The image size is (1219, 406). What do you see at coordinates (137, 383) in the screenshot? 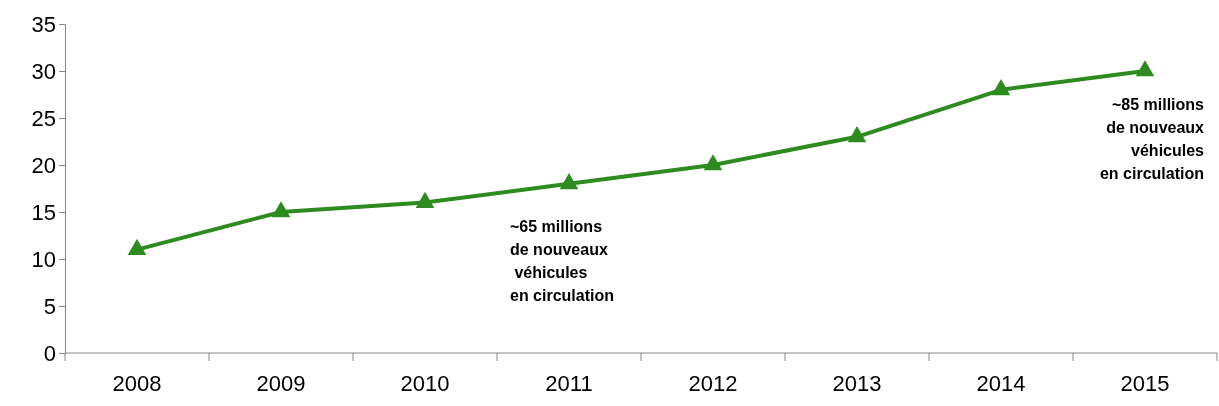
I see `x-tick-label: 2008` at bounding box center [137, 383].